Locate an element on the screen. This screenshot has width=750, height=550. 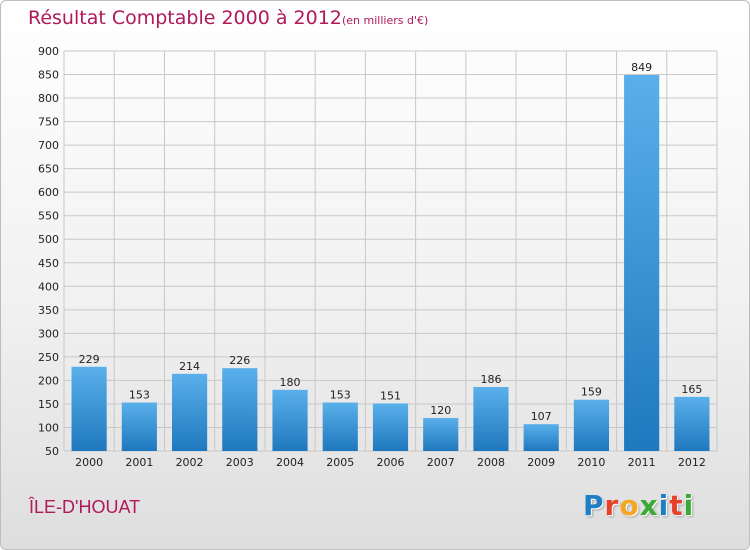
bar-2009 is located at coordinates (541, 437).